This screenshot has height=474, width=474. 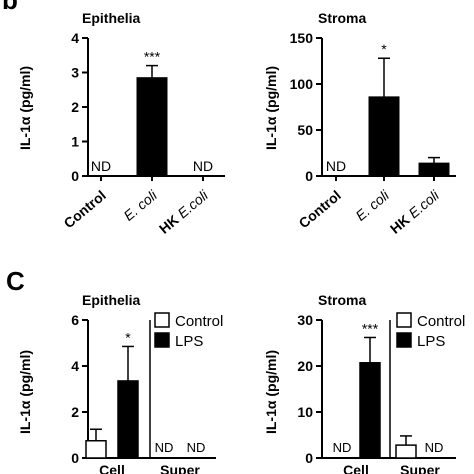 What do you see at coordinates (10, 7) in the screenshot?
I see `panel-letter-b: b` at bounding box center [10, 7].